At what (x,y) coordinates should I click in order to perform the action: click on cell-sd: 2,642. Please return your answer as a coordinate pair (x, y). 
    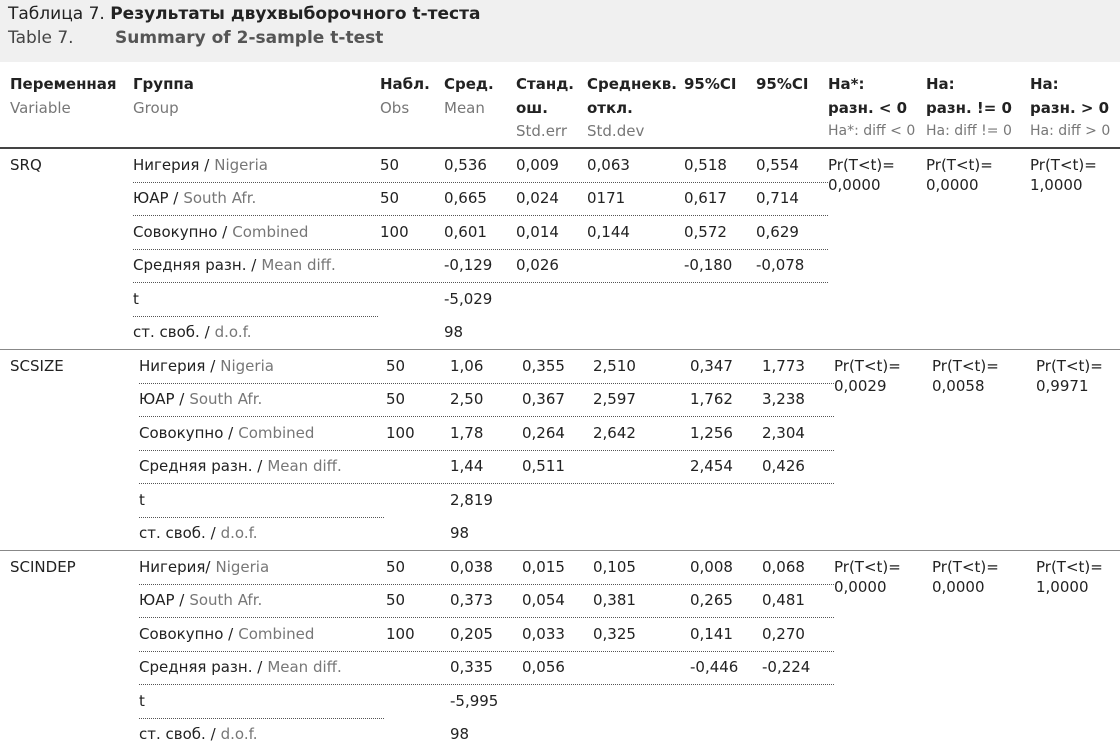
    Looking at the image, I should click on (614, 432).